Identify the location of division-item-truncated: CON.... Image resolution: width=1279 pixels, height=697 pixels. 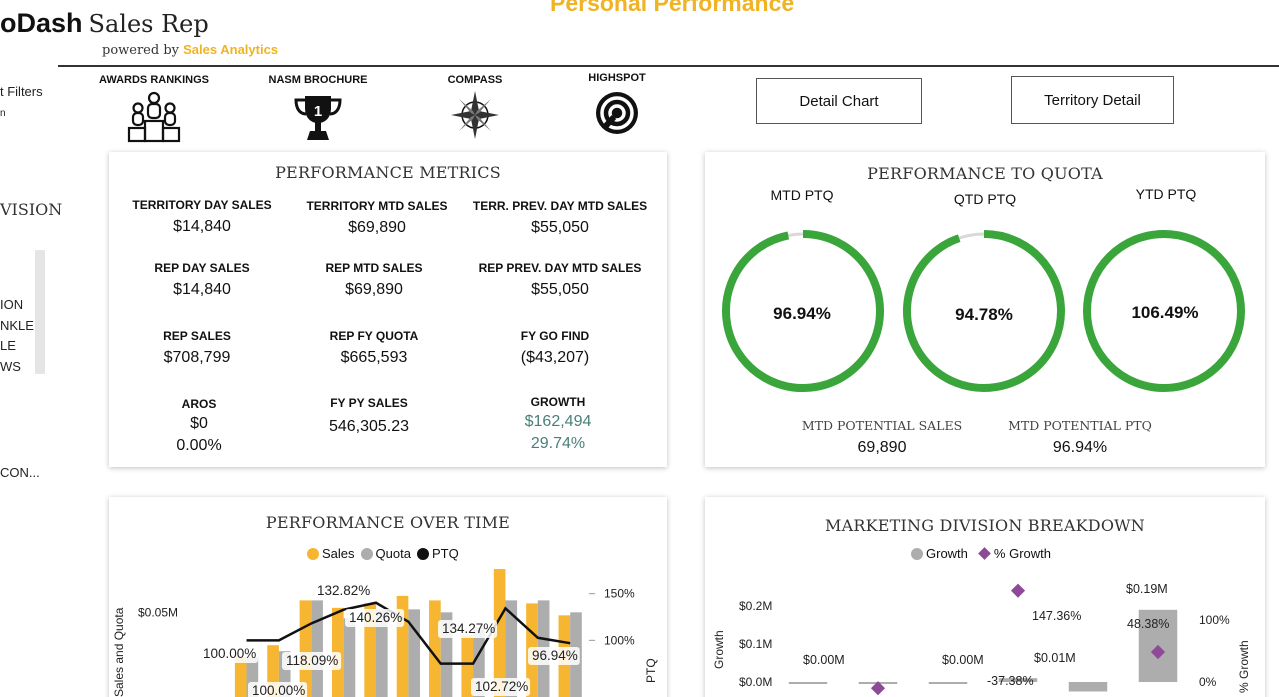
(20, 472).